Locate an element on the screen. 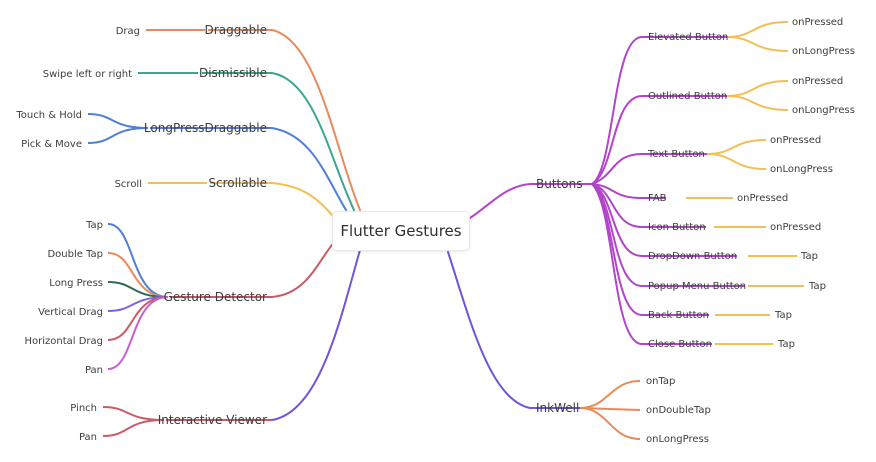  node-outlined-button: Outlined Button is located at coordinates (687, 96).